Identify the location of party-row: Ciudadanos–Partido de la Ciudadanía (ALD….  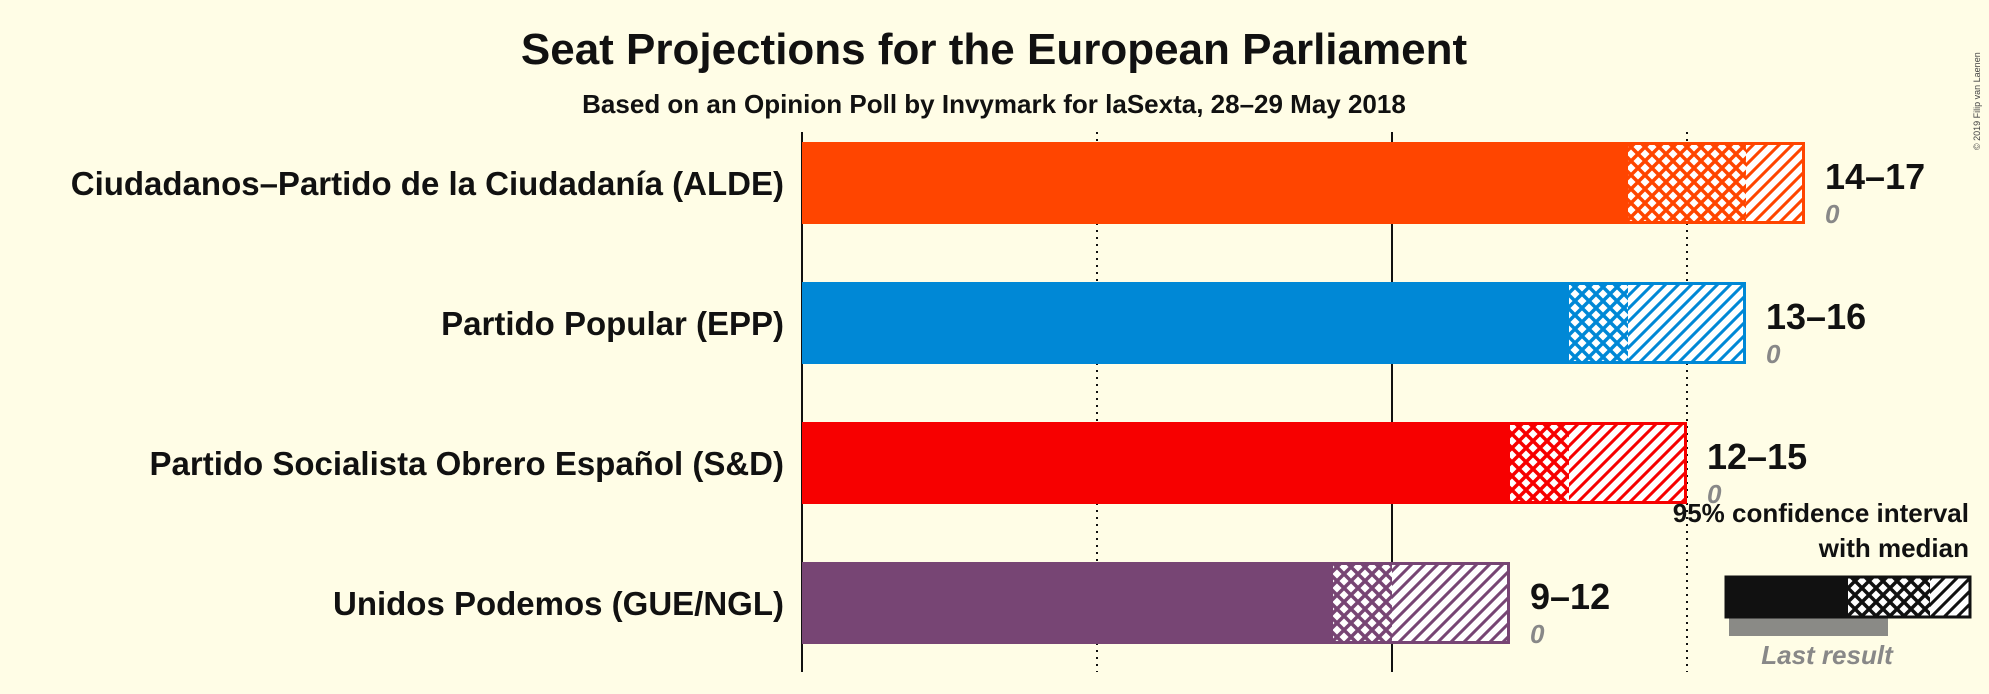
(998, 185).